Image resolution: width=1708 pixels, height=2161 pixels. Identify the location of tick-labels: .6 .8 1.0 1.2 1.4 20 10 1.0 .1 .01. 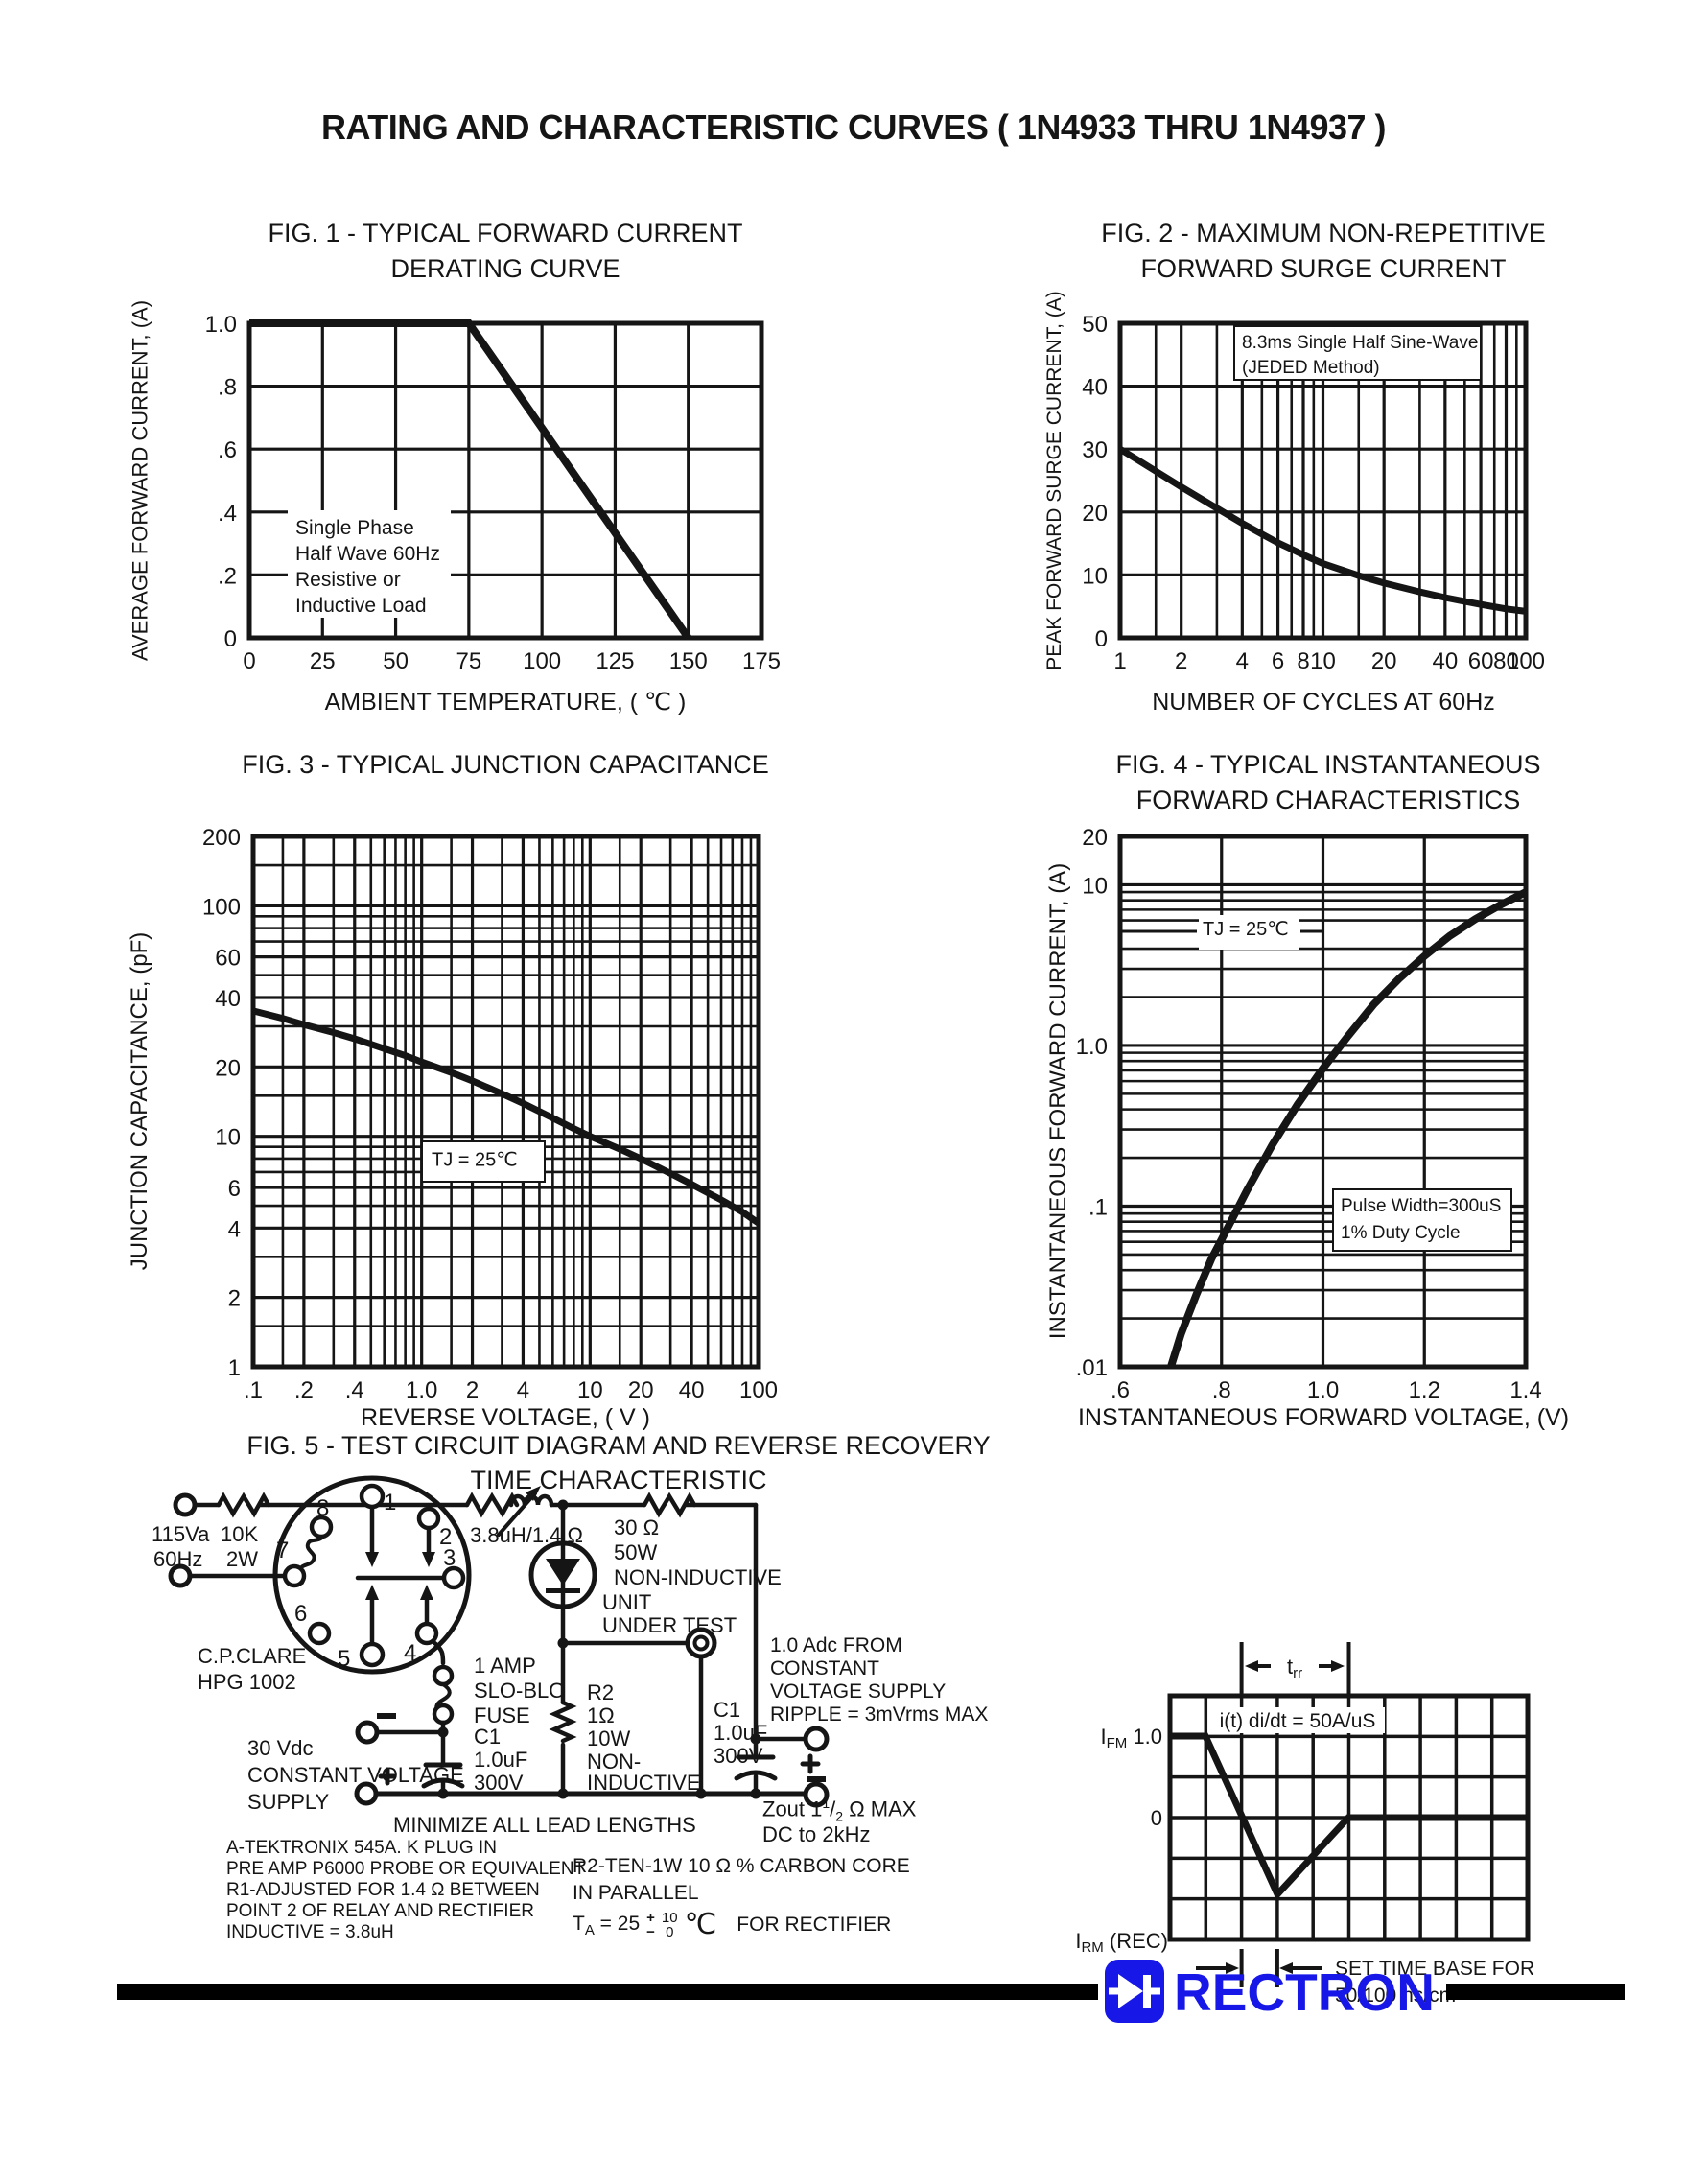
(1309, 1114).